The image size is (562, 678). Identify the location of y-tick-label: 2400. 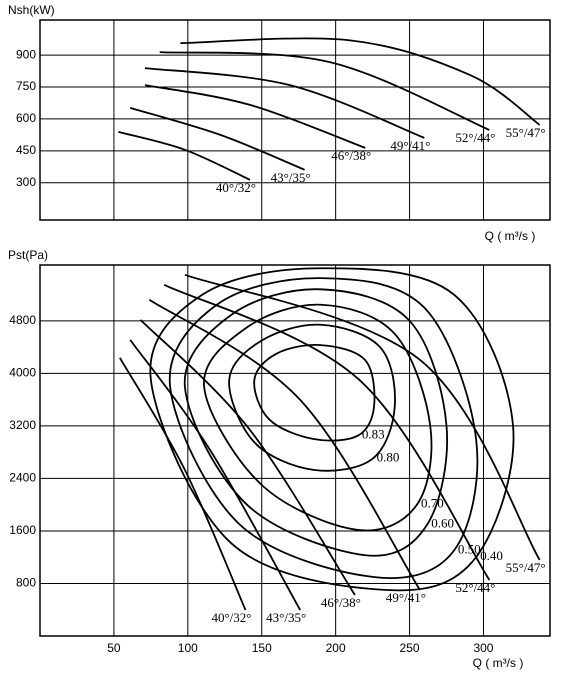
(22, 478).